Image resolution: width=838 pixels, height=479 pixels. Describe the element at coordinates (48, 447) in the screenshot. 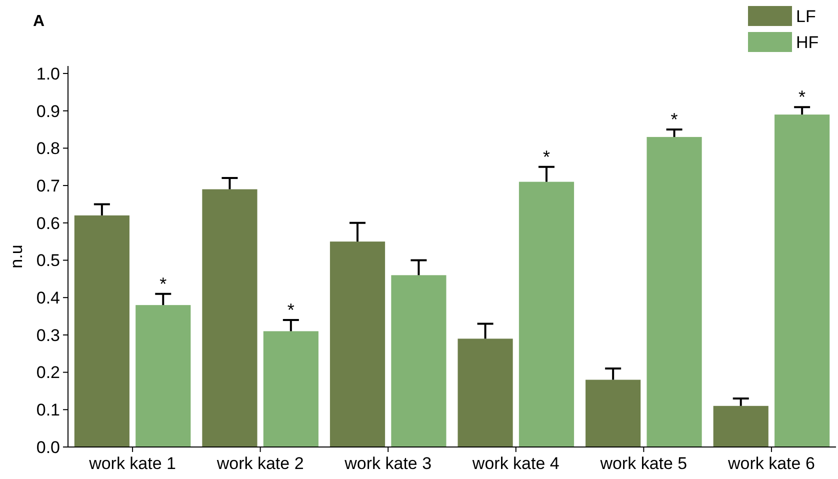

I see `y-tick-label: 0.0` at that location.